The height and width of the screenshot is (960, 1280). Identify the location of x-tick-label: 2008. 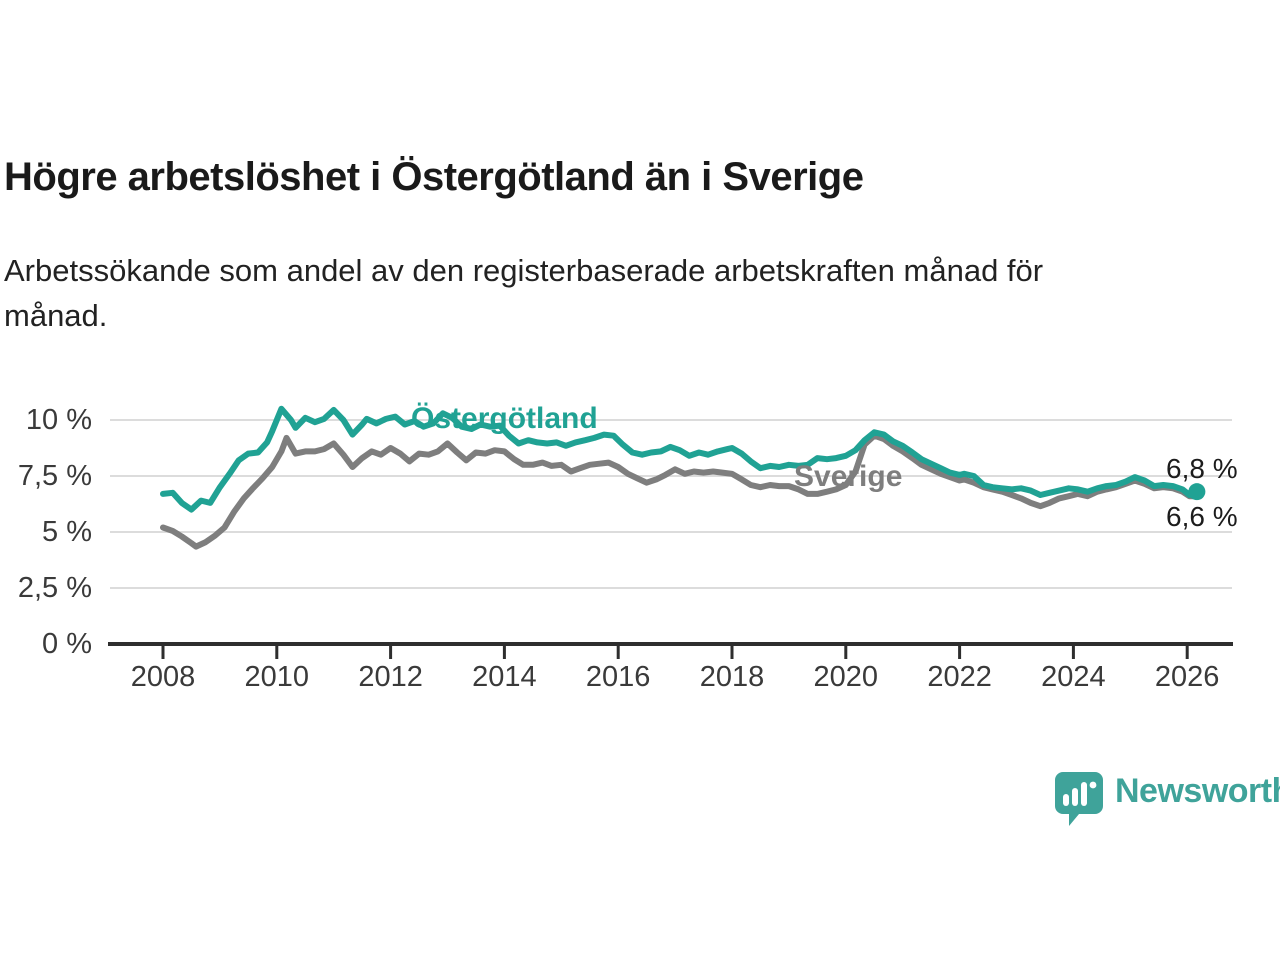
(163, 677).